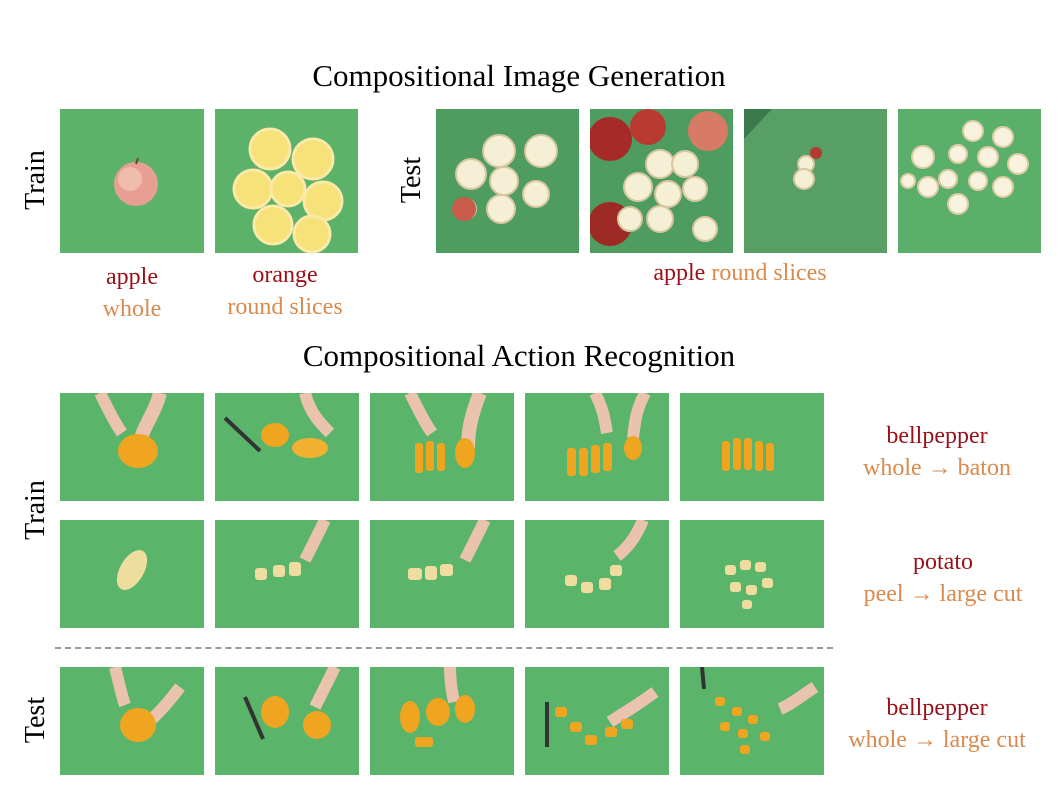 The width and height of the screenshot is (1058, 792). What do you see at coordinates (444, 648) in the screenshot?
I see `train-test-separator` at bounding box center [444, 648].